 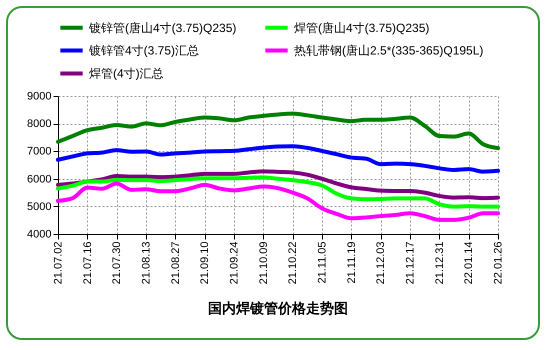 What do you see at coordinates (498, 263) in the screenshot?
I see `x-tick-label: 22.01.26` at bounding box center [498, 263].